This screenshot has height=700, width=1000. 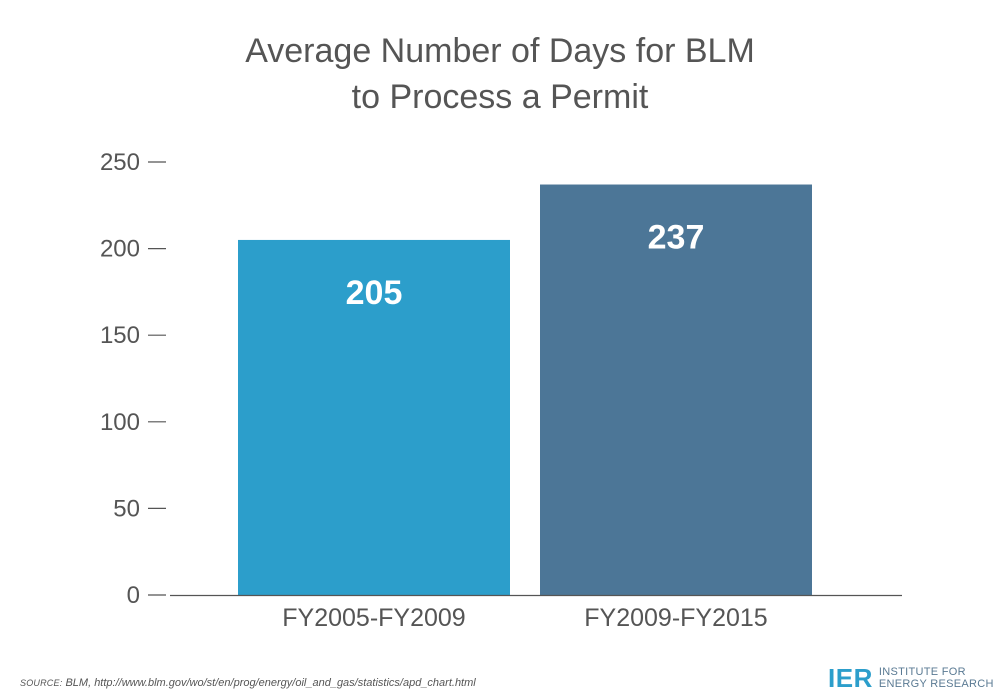 I want to click on y-tick-label-200: 200, so click(x=120, y=249).